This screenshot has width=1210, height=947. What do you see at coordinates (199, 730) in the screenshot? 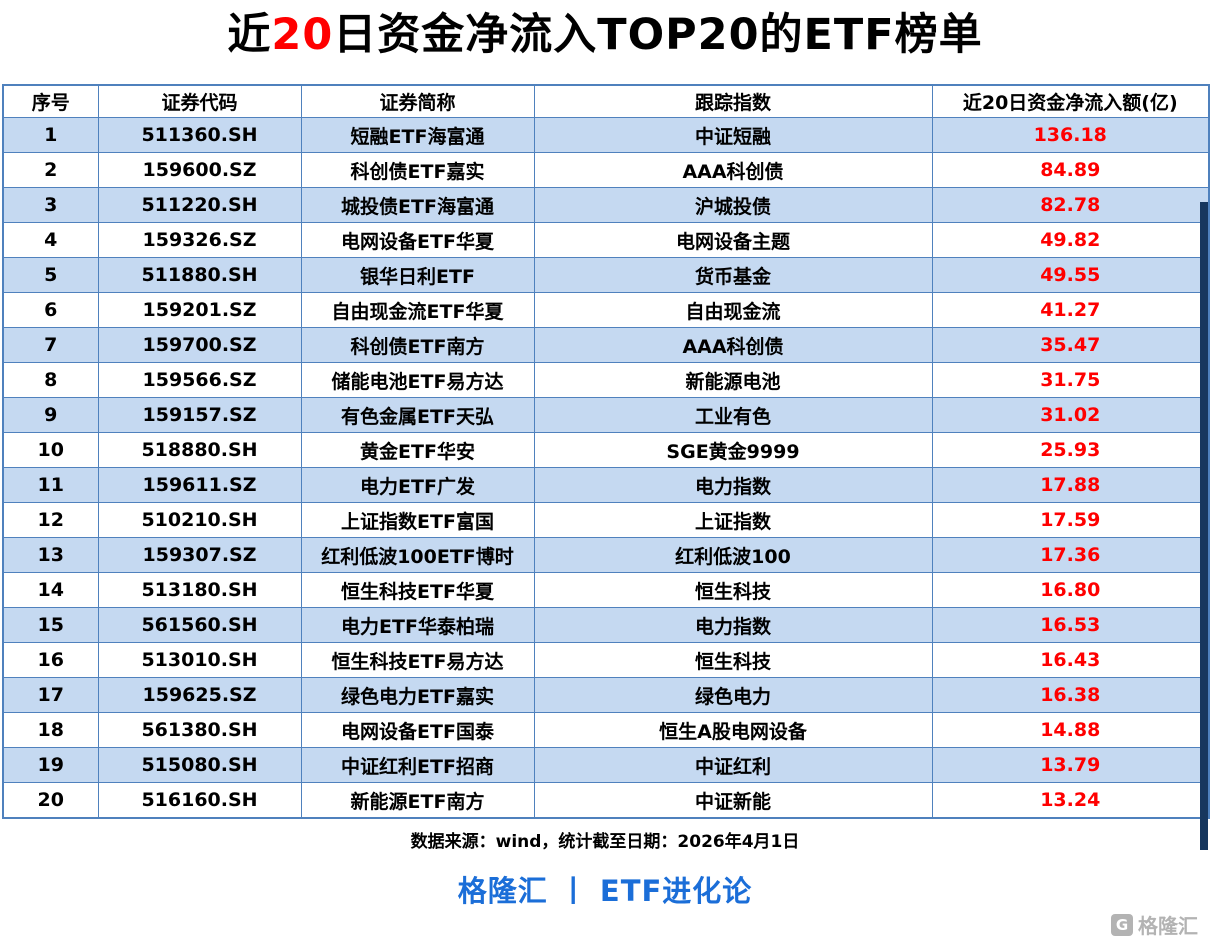
I see `code-cell: 561380.SH` at bounding box center [199, 730].